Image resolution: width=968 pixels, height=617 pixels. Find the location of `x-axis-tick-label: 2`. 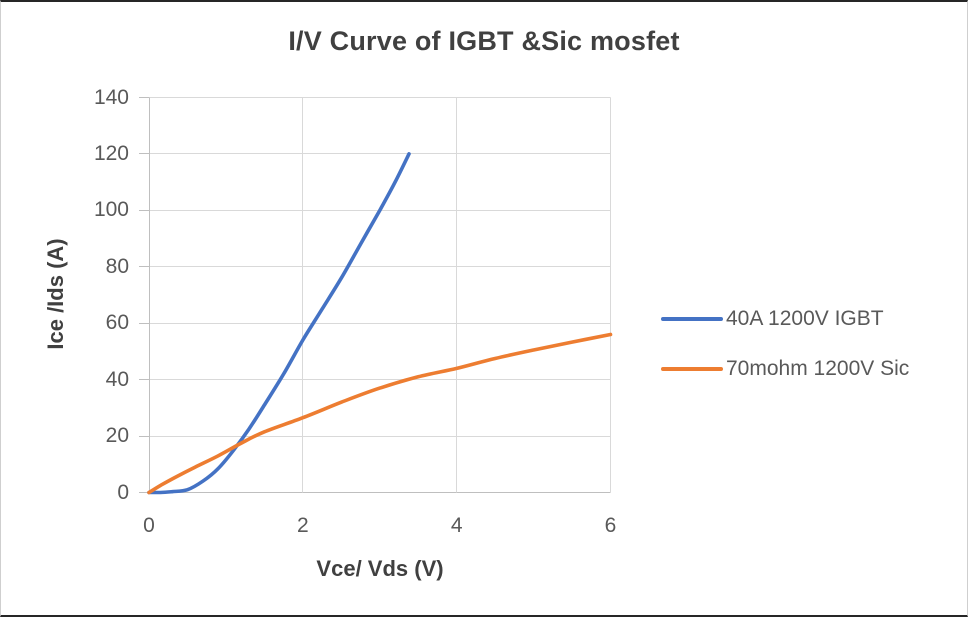

x-axis-tick-label: 2 is located at coordinates (302, 525).